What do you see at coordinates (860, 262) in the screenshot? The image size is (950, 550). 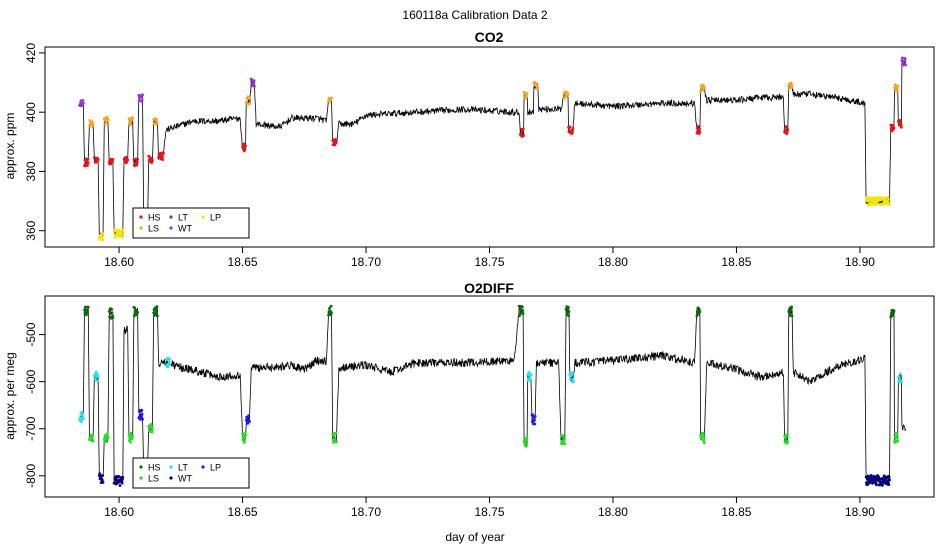 I see `co2-x-tick-label: 18.90` at bounding box center [860, 262].